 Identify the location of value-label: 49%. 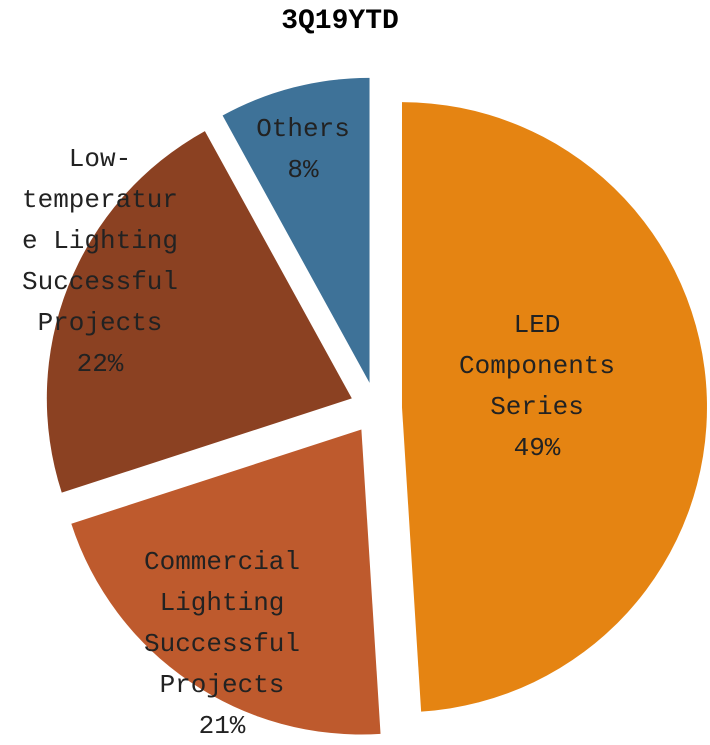
(537, 448).